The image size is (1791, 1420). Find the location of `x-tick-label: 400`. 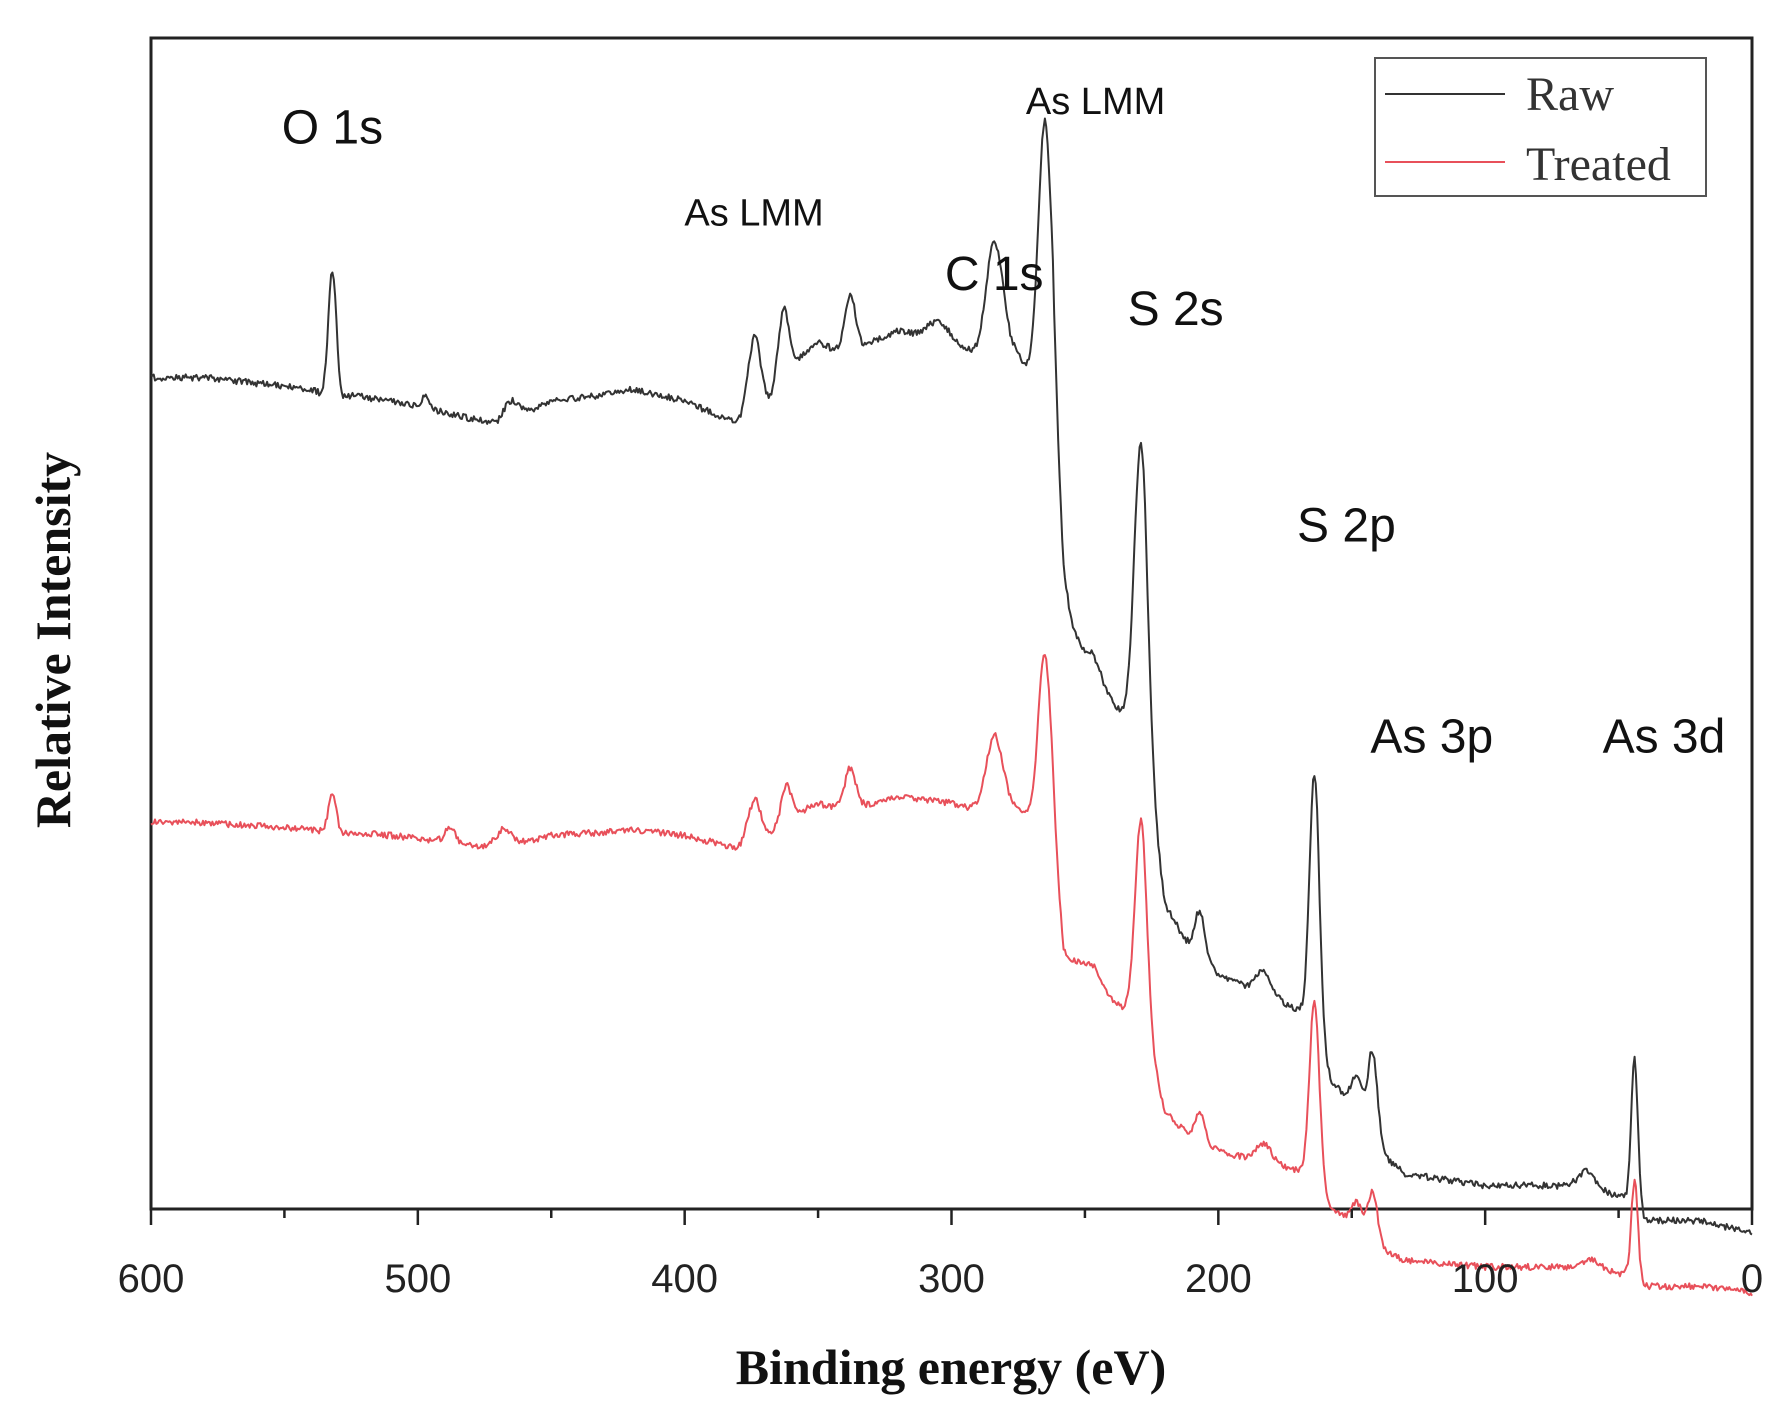

x-tick-label: 400 is located at coordinates (684, 1279).